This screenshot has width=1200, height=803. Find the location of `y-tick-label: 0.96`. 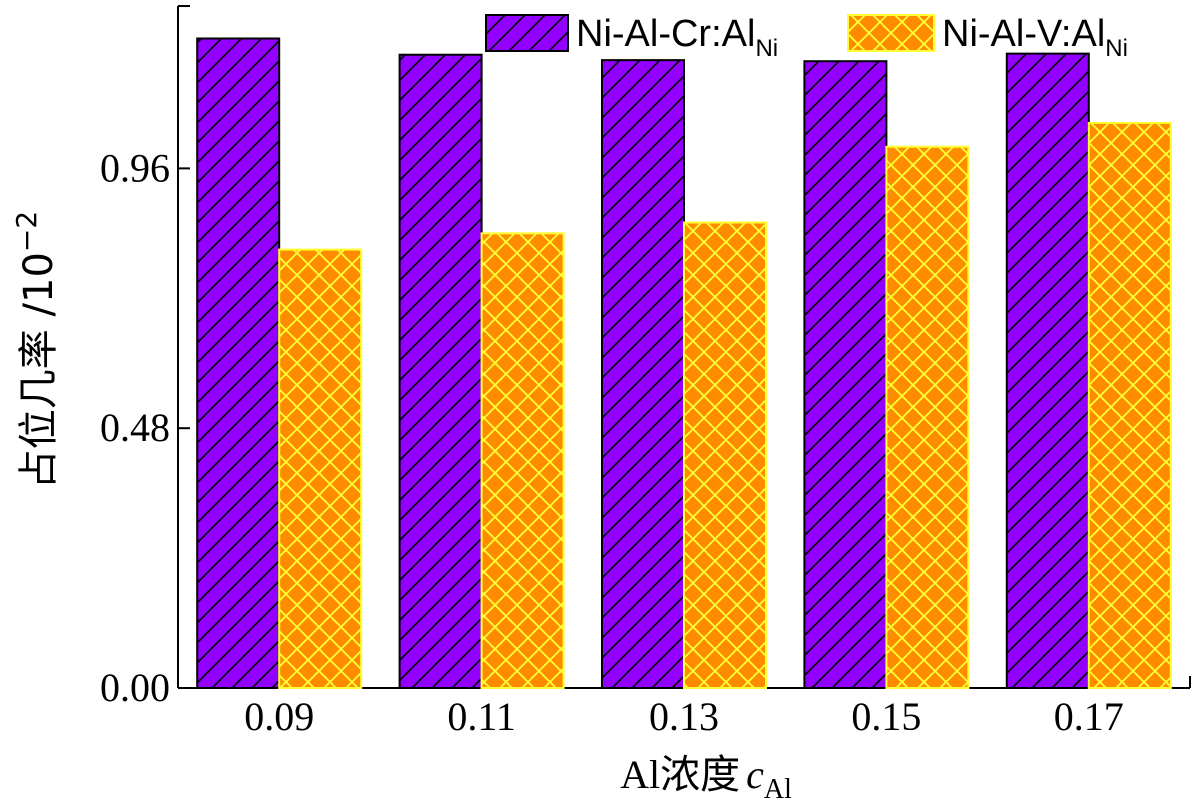

y-tick-label: 0.96 is located at coordinates (135, 167).